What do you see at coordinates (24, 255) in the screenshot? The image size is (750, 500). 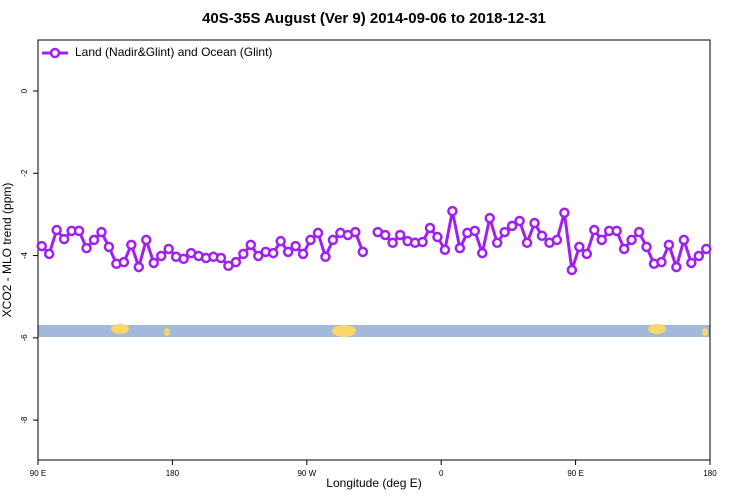 I see `y-tick-label: -4` at bounding box center [24, 255].